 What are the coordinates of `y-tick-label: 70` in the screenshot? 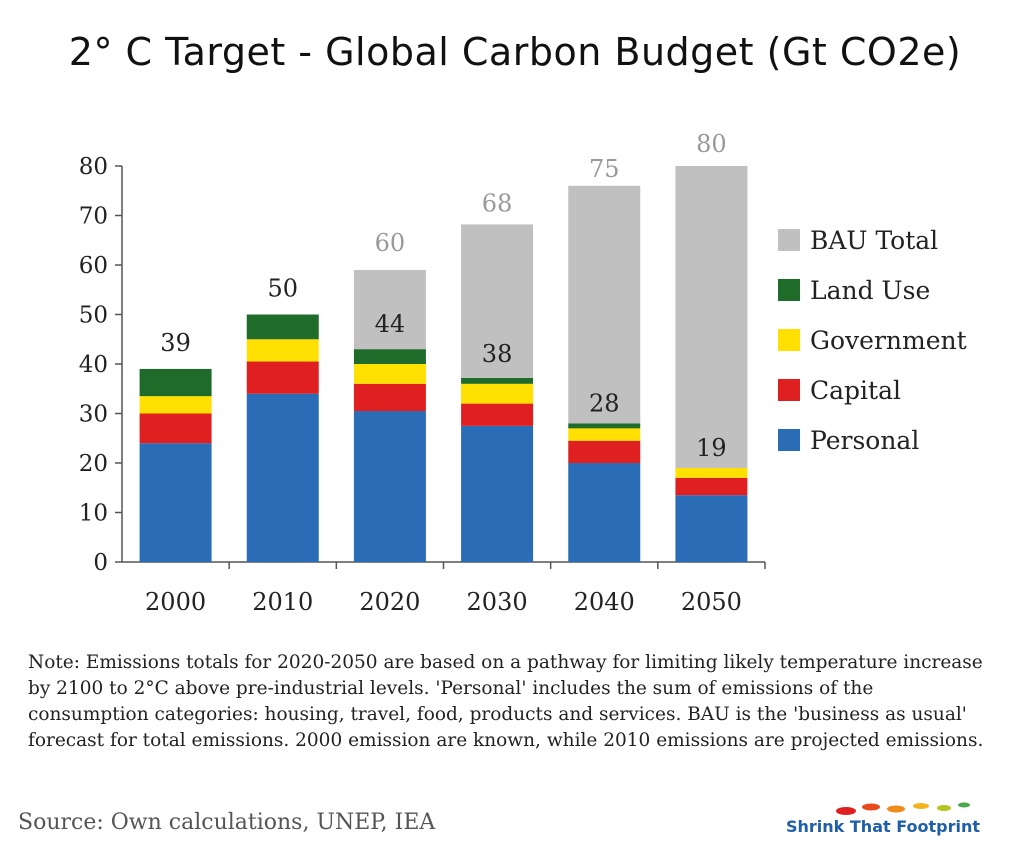 It's located at (93, 217).